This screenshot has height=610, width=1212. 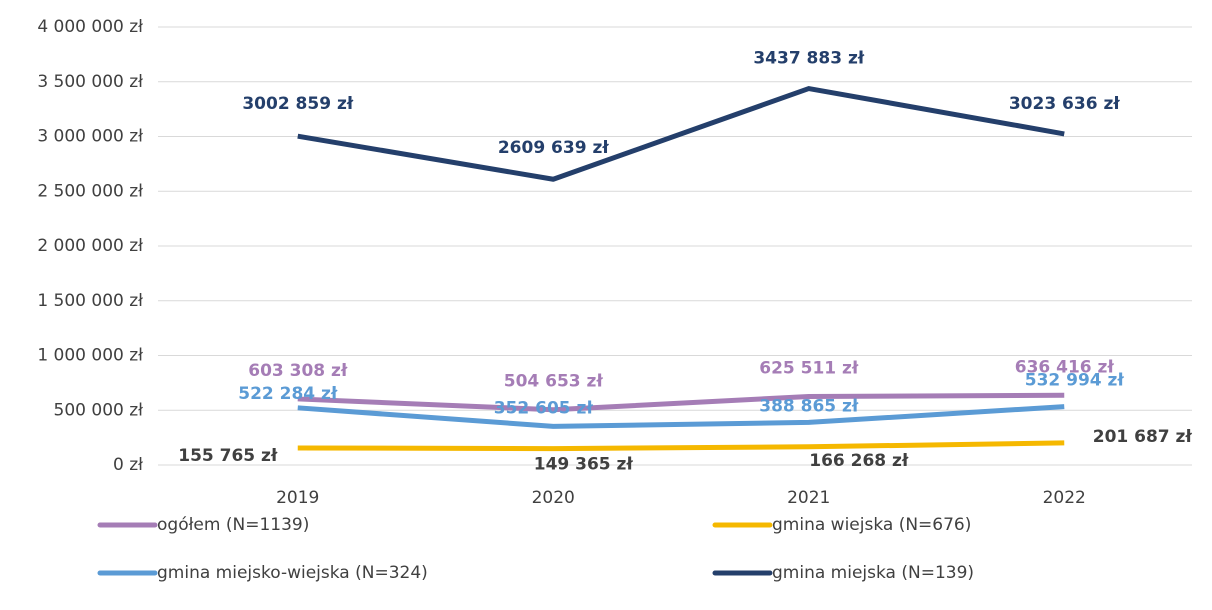 What do you see at coordinates (90, 246) in the screenshot?
I see `y-tick-label: 2 000 000 zł` at bounding box center [90, 246].